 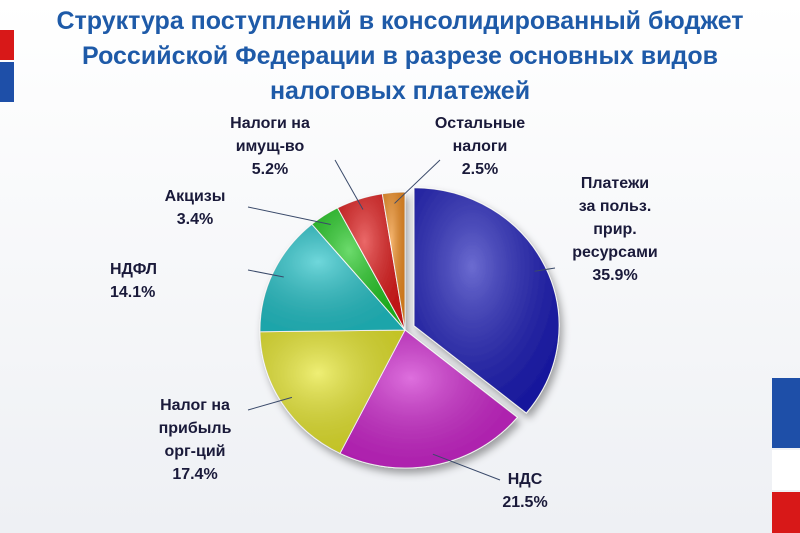 What do you see at coordinates (134, 269) in the screenshot?
I see `slice-label: НДФЛ` at bounding box center [134, 269].